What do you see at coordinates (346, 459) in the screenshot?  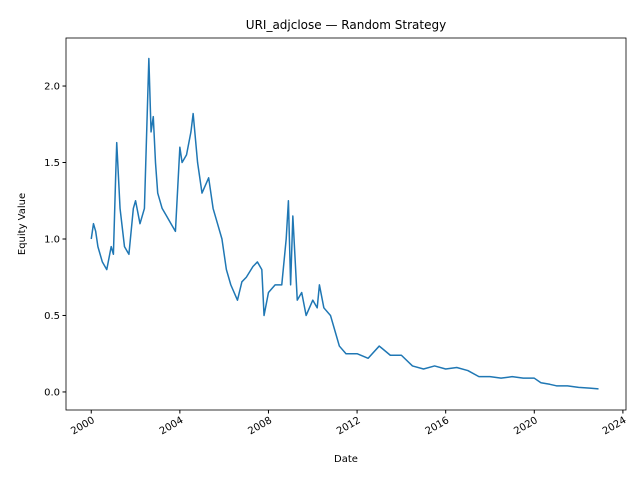 I see `x-axis-label: Date` at bounding box center [346, 459].